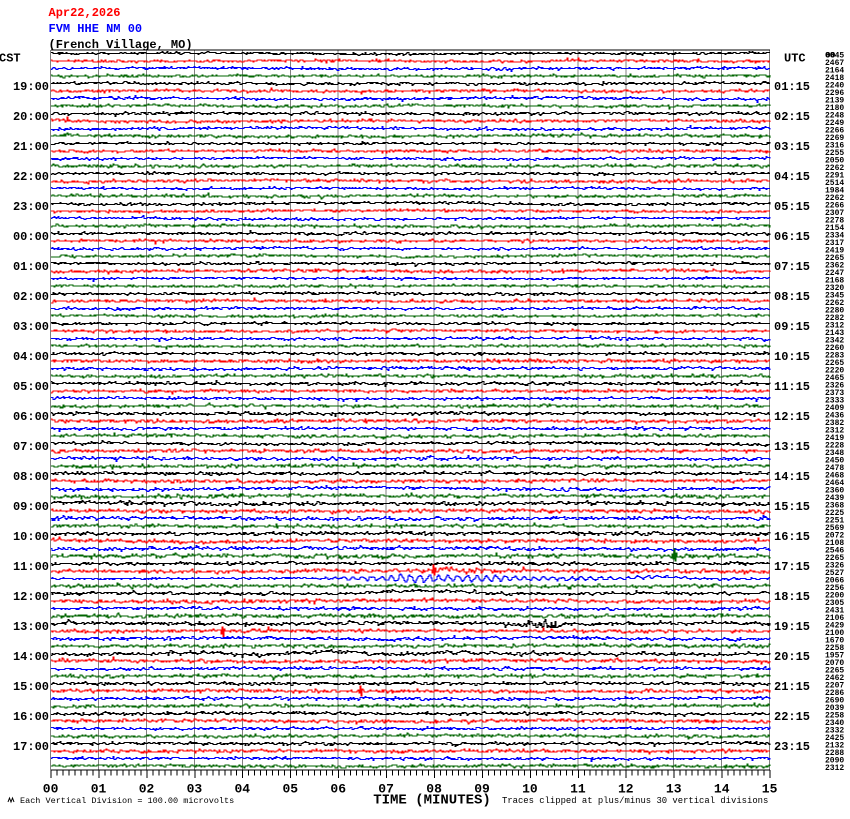  I want to click on svg-text: 2382, so click(834, 423).